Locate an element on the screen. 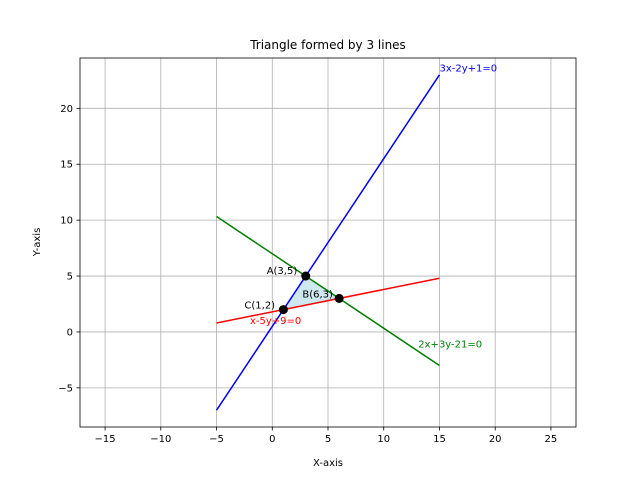  y-axis-label: Y-axis is located at coordinates (37, 243).